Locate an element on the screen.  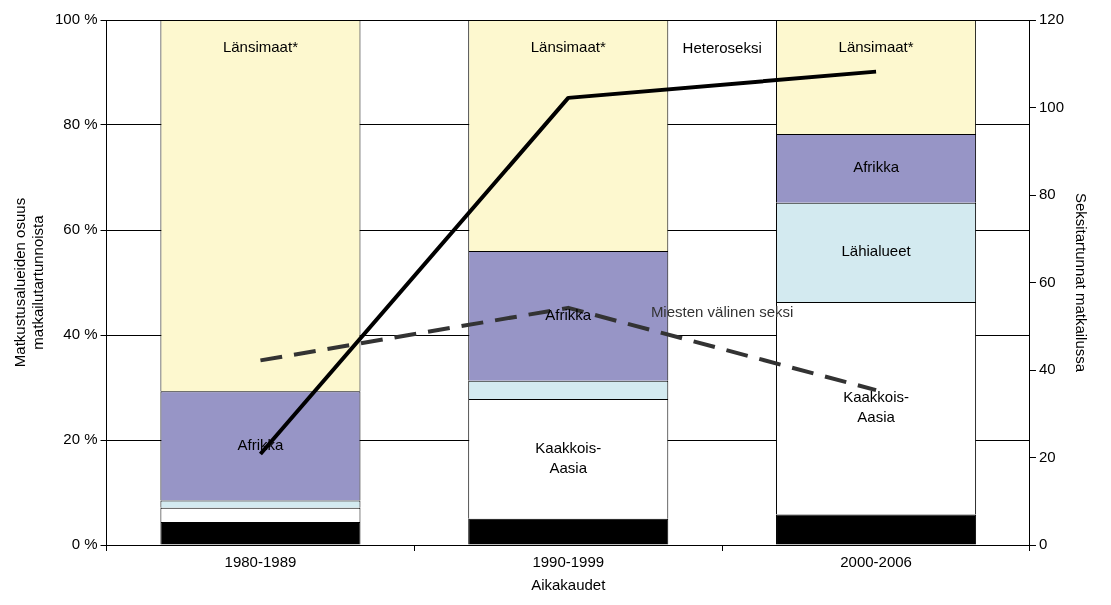
x-tick-label: 2000-2006 is located at coordinates (876, 562).